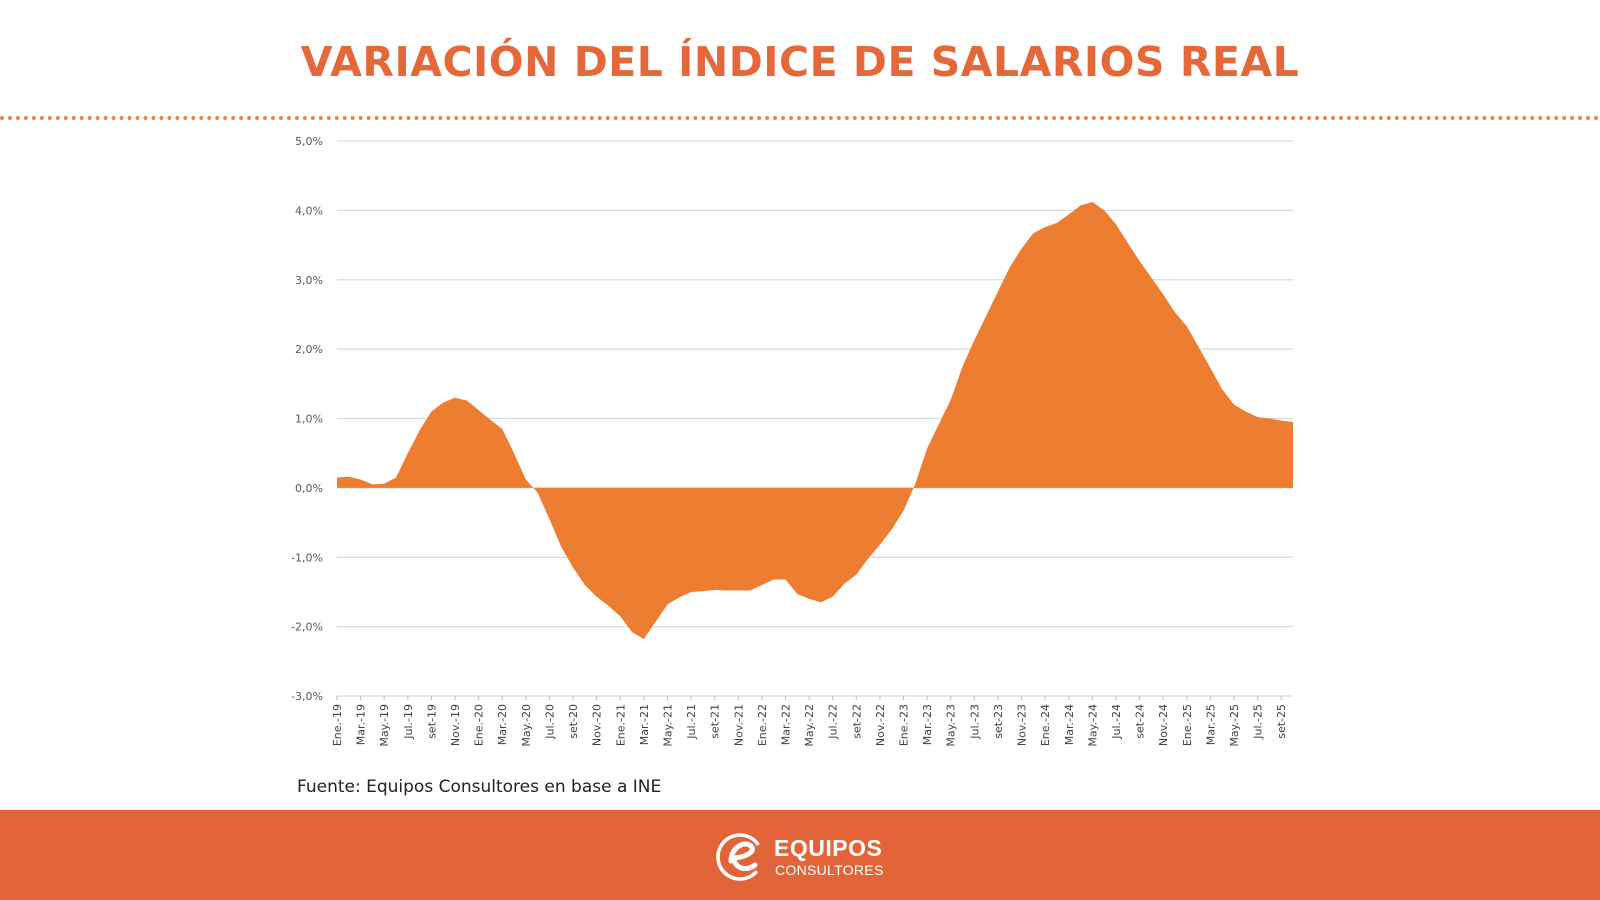  Describe the element at coordinates (1210, 724) in the screenshot. I see `x-tick-label: Mar.-25` at that location.